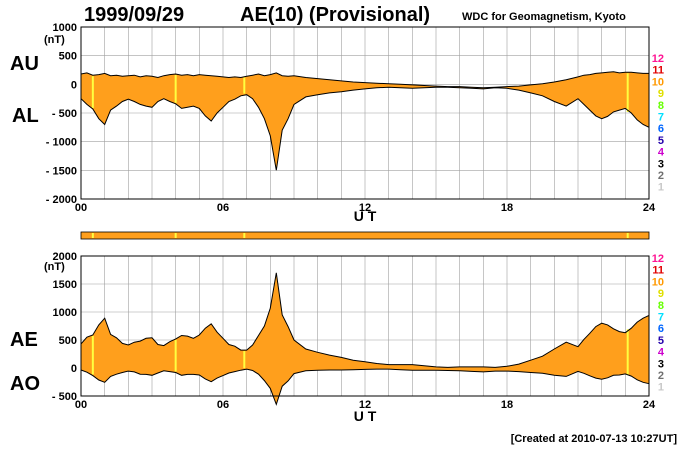  I want to click on y-tick-label: - 2000, so click(61, 200).